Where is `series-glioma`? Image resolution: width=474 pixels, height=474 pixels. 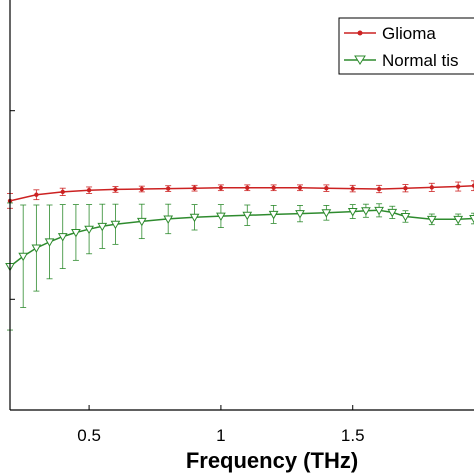 series-glioma is located at coordinates (240, 194).